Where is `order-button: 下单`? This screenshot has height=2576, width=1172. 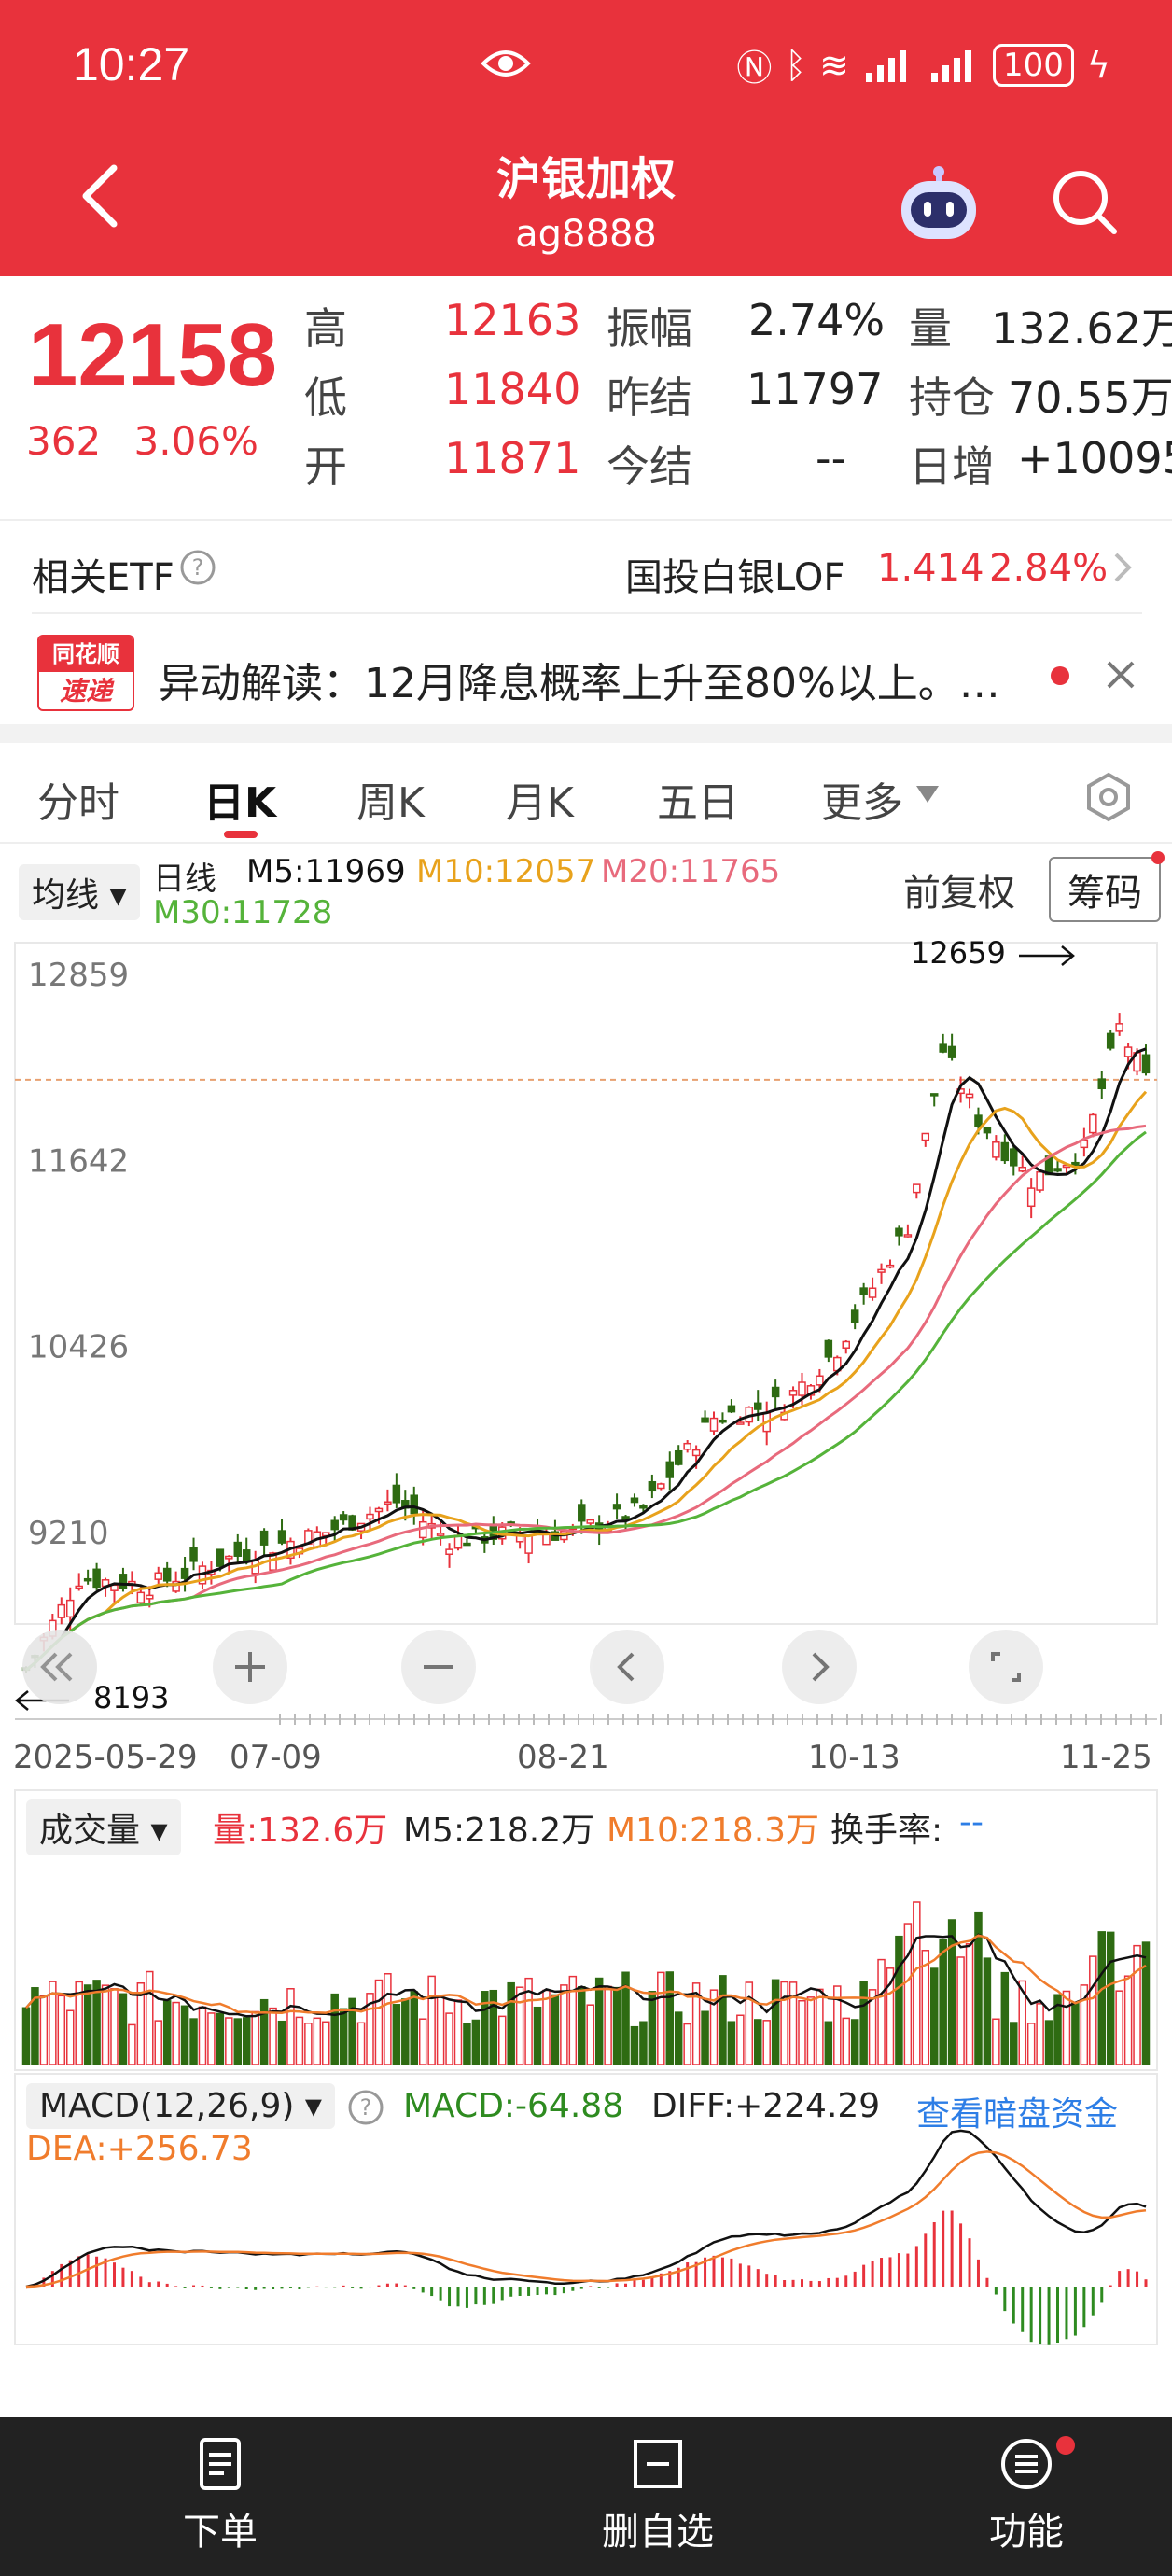 order-button: 下单 is located at coordinates (220, 2495).